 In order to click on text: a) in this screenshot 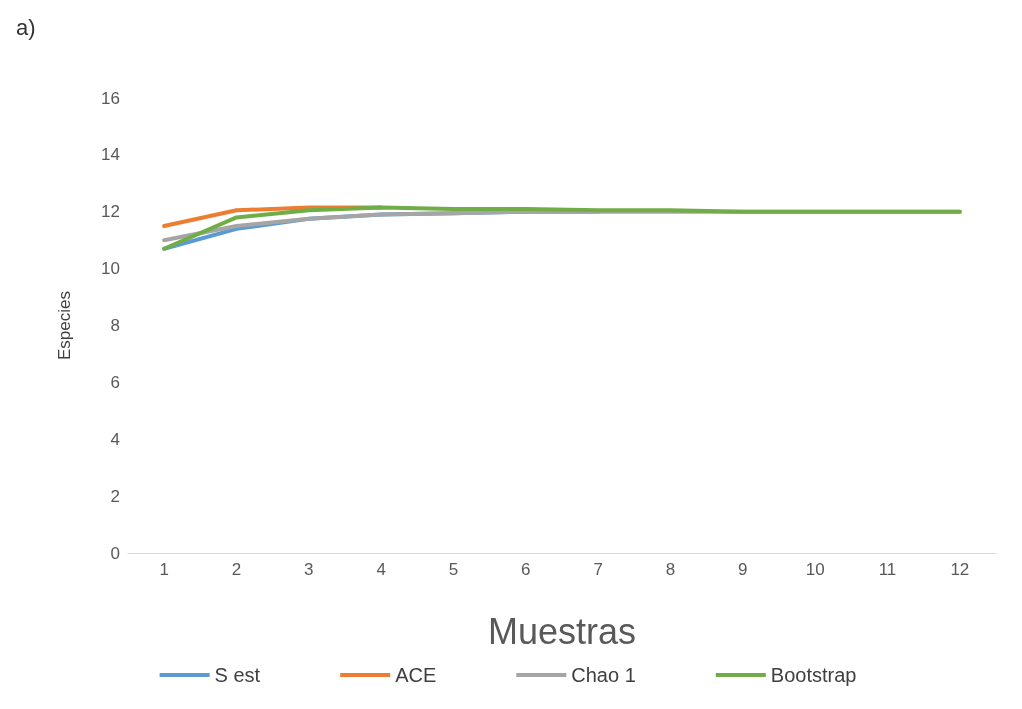, I will do `click(26, 27)`.